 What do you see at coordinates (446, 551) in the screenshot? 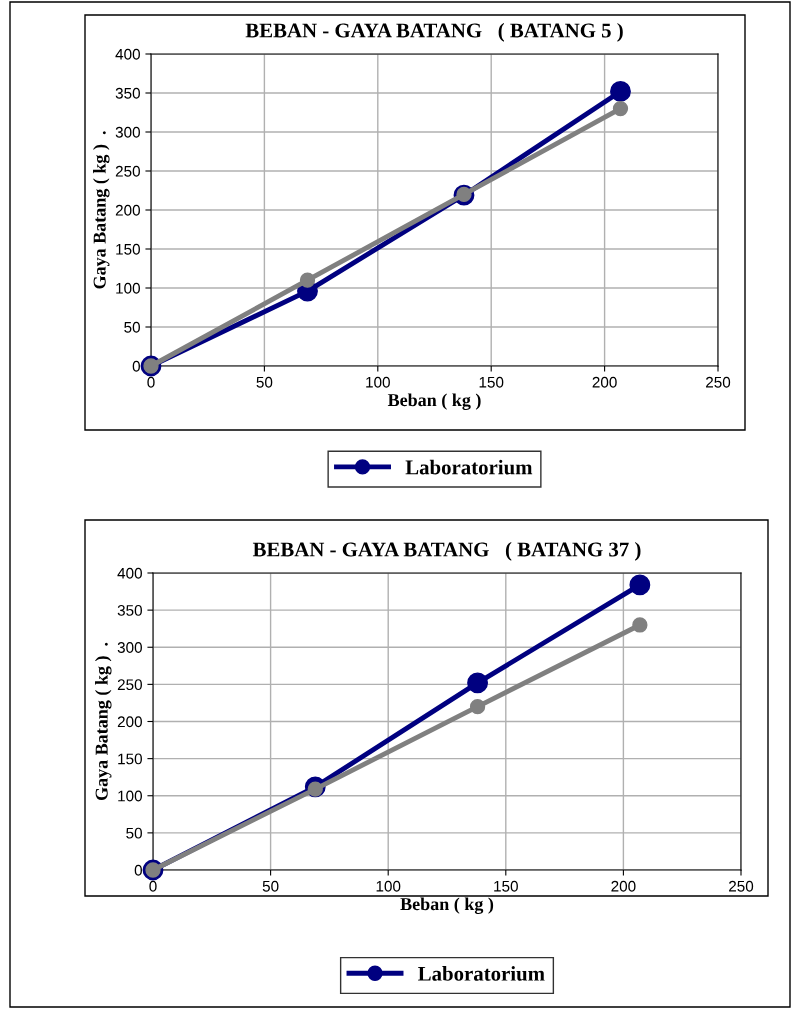
I see `chart-title: BEBAN - GAYA BATANG ( BATANG 37 )` at bounding box center [446, 551].